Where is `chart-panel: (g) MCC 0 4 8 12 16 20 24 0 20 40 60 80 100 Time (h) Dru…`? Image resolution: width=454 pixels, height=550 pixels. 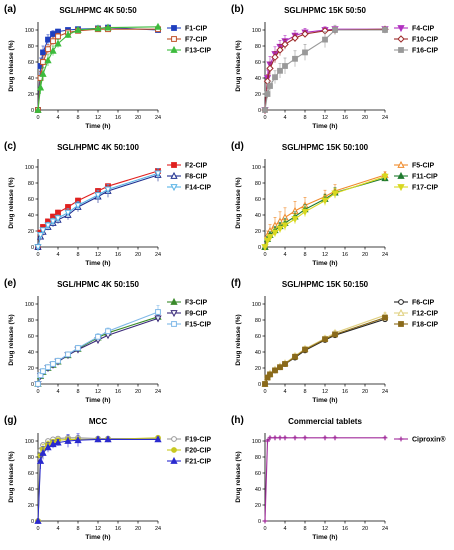
chart-panel: (g) MCC 0 4 8 12 16 20 24 0 20 40 60 80 100 Time (h) Dru… is located at coordinates (107, 478).